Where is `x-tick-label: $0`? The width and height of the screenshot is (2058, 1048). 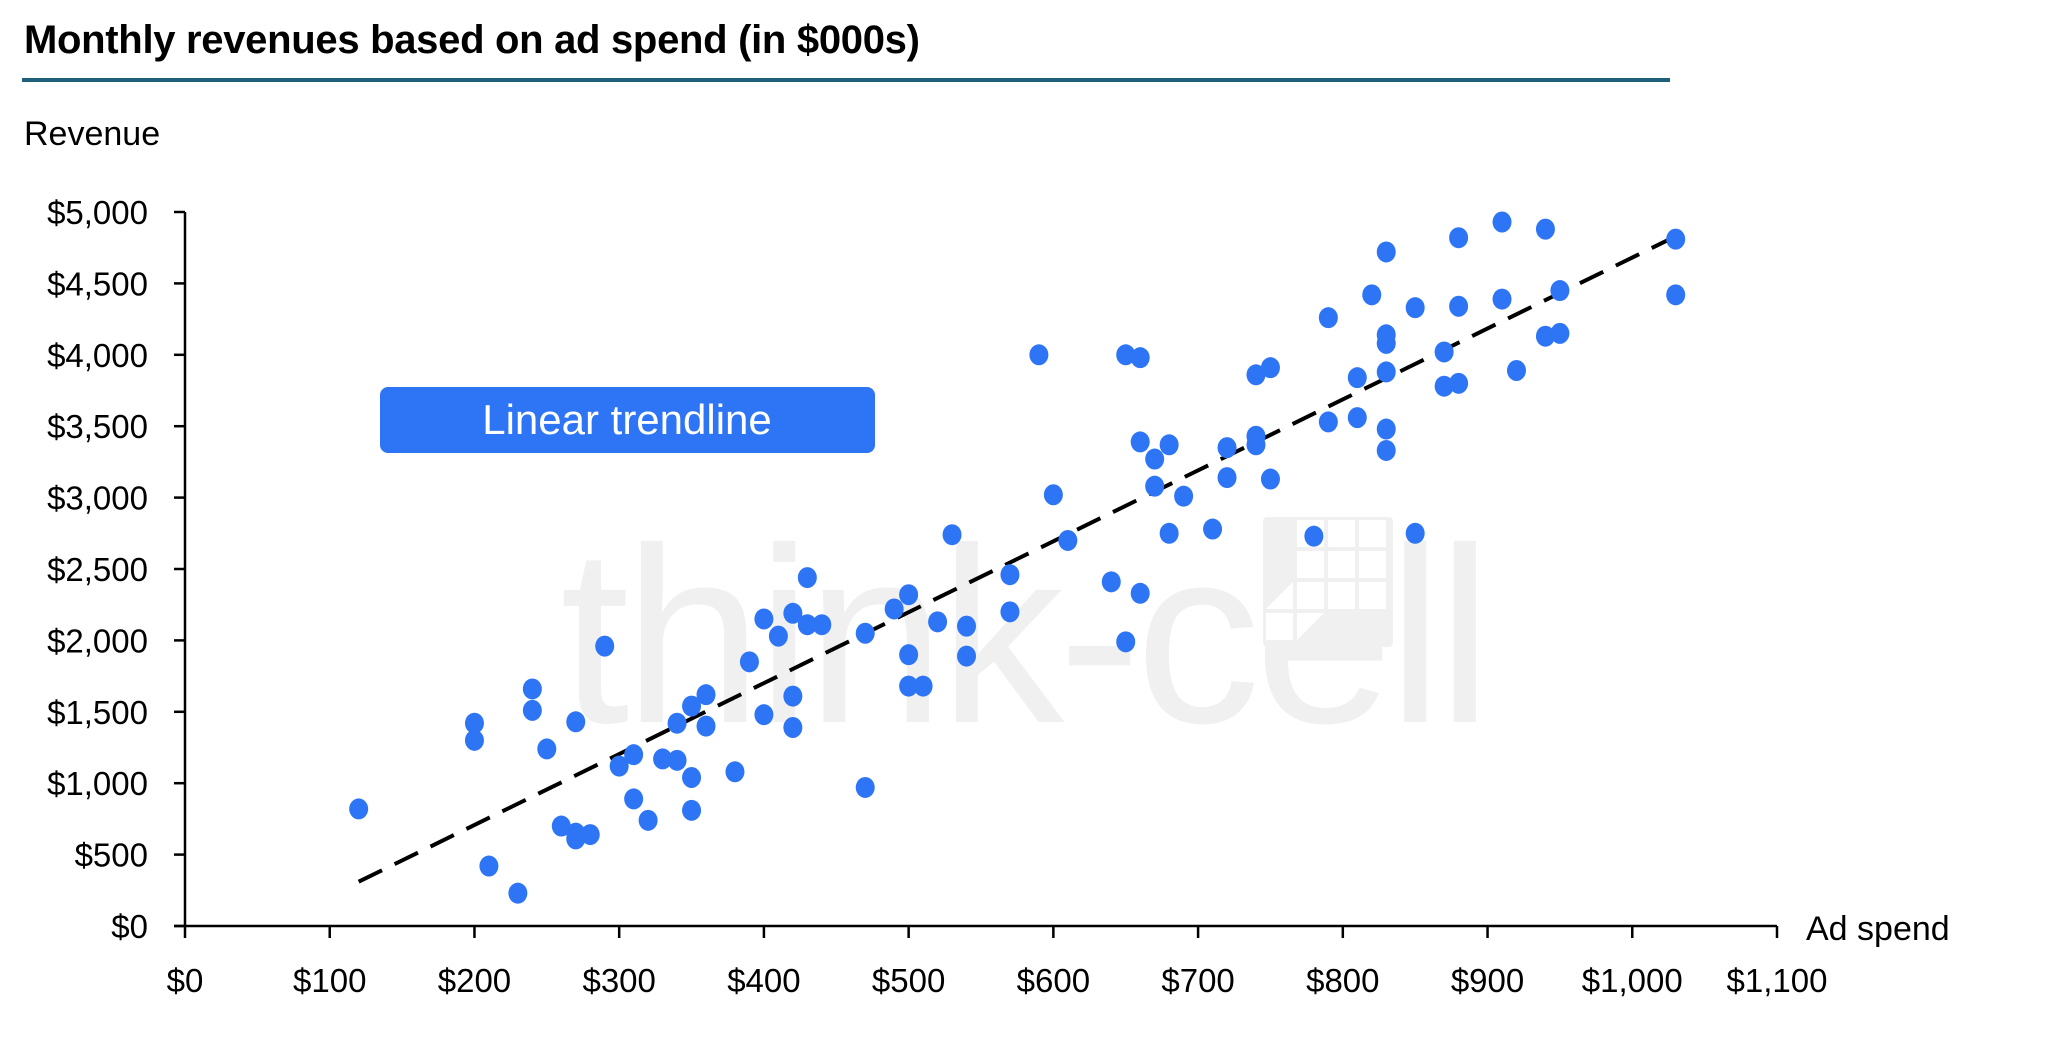
x-tick-label: $0 is located at coordinates (185, 980).